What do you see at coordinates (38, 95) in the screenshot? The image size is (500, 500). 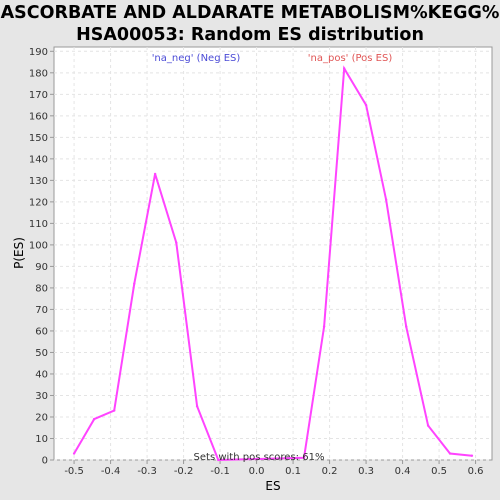 I see `y-tick-label: 170` at bounding box center [38, 95].